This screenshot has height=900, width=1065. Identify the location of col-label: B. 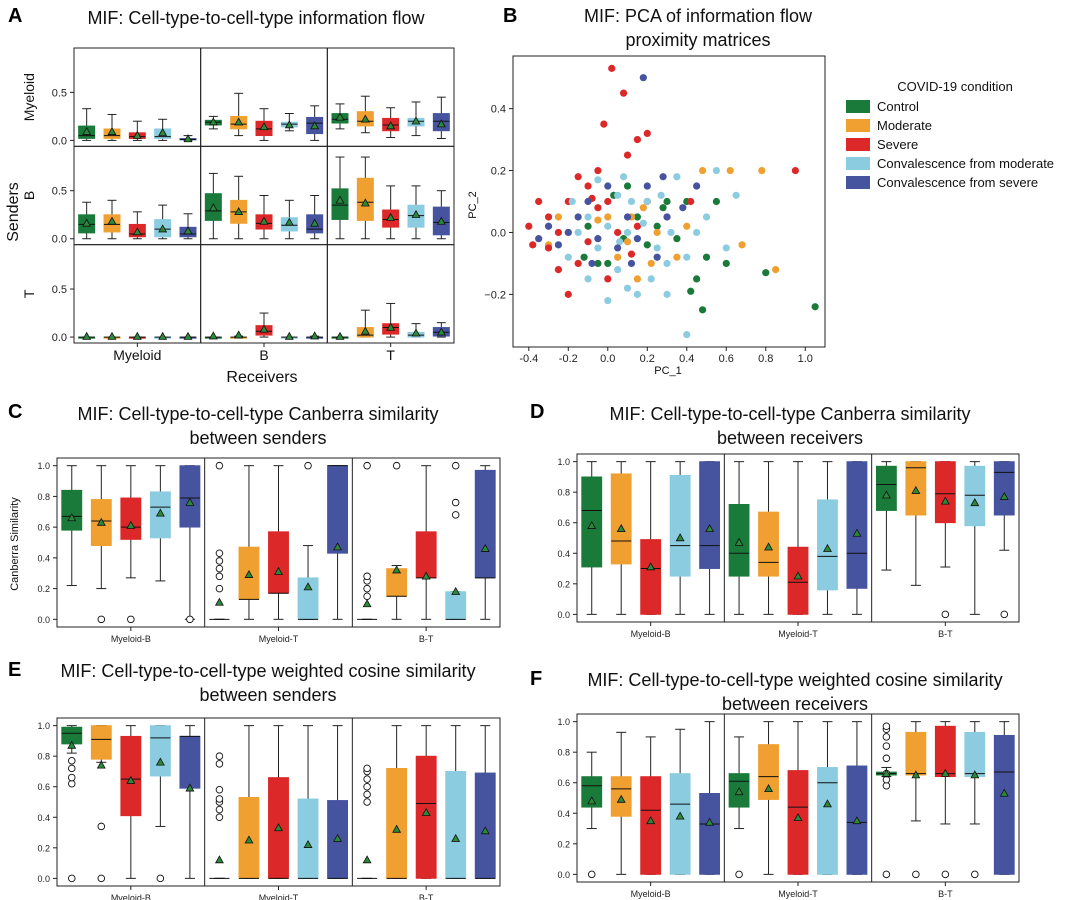
(263, 355).